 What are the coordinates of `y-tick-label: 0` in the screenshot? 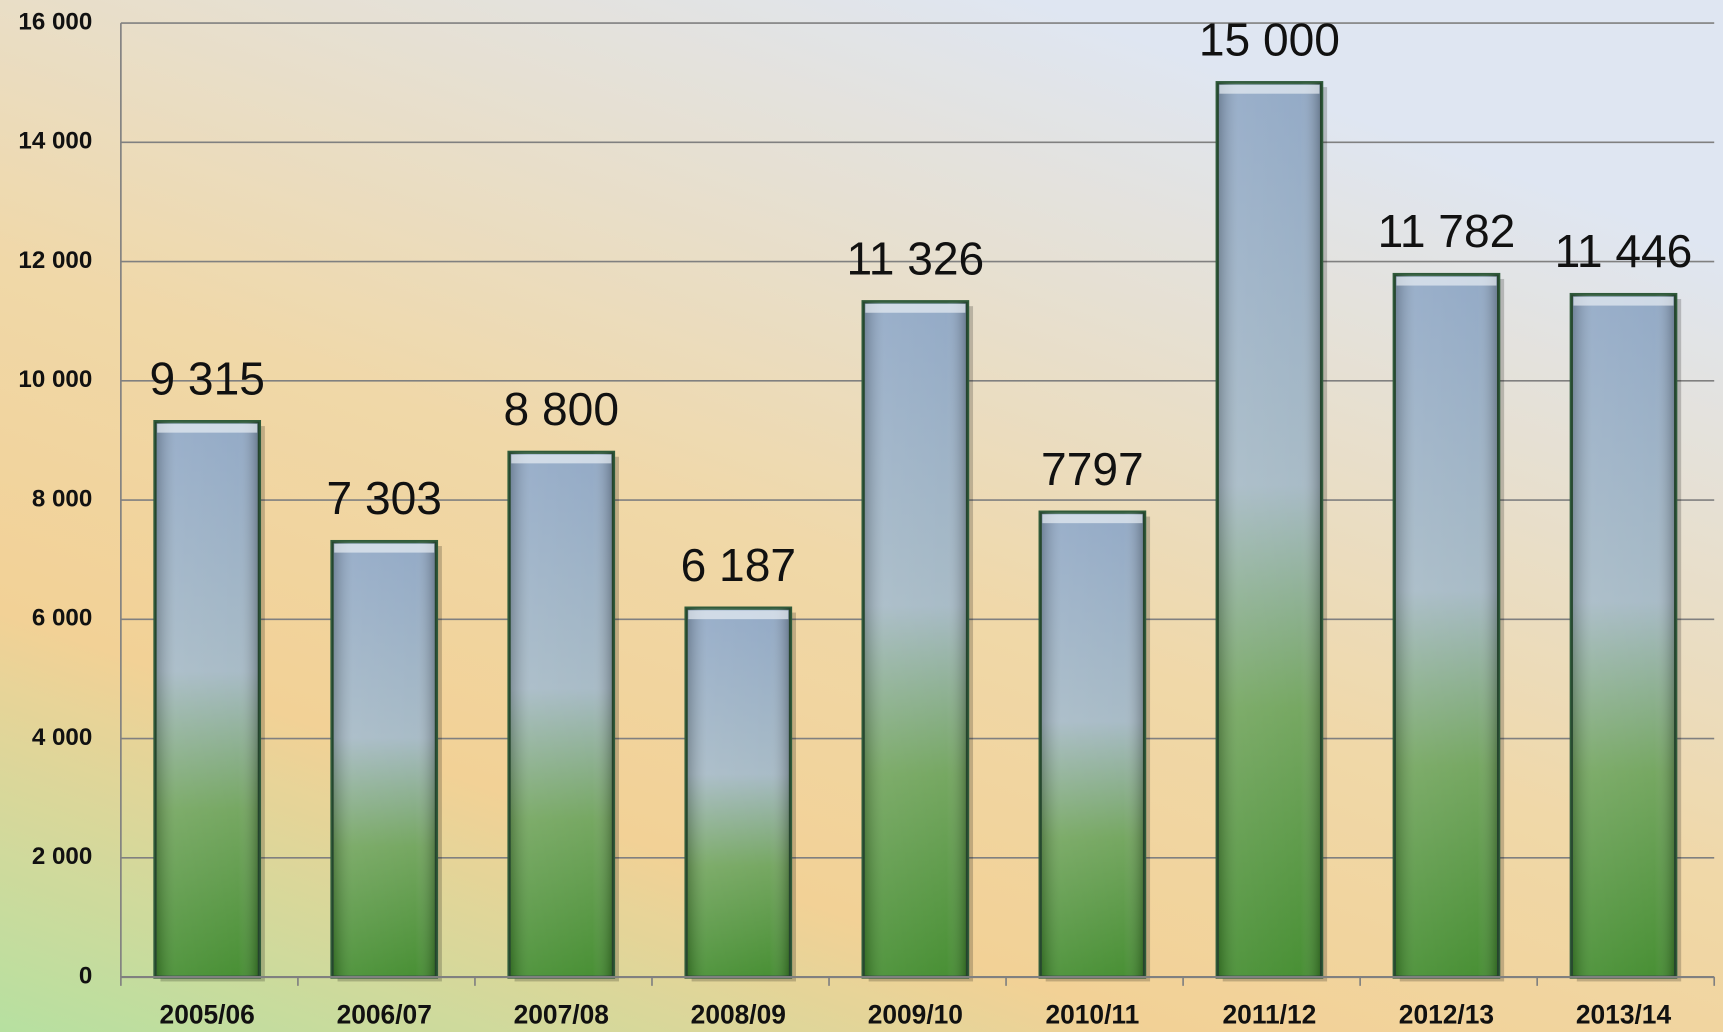 It's located at (85, 975).